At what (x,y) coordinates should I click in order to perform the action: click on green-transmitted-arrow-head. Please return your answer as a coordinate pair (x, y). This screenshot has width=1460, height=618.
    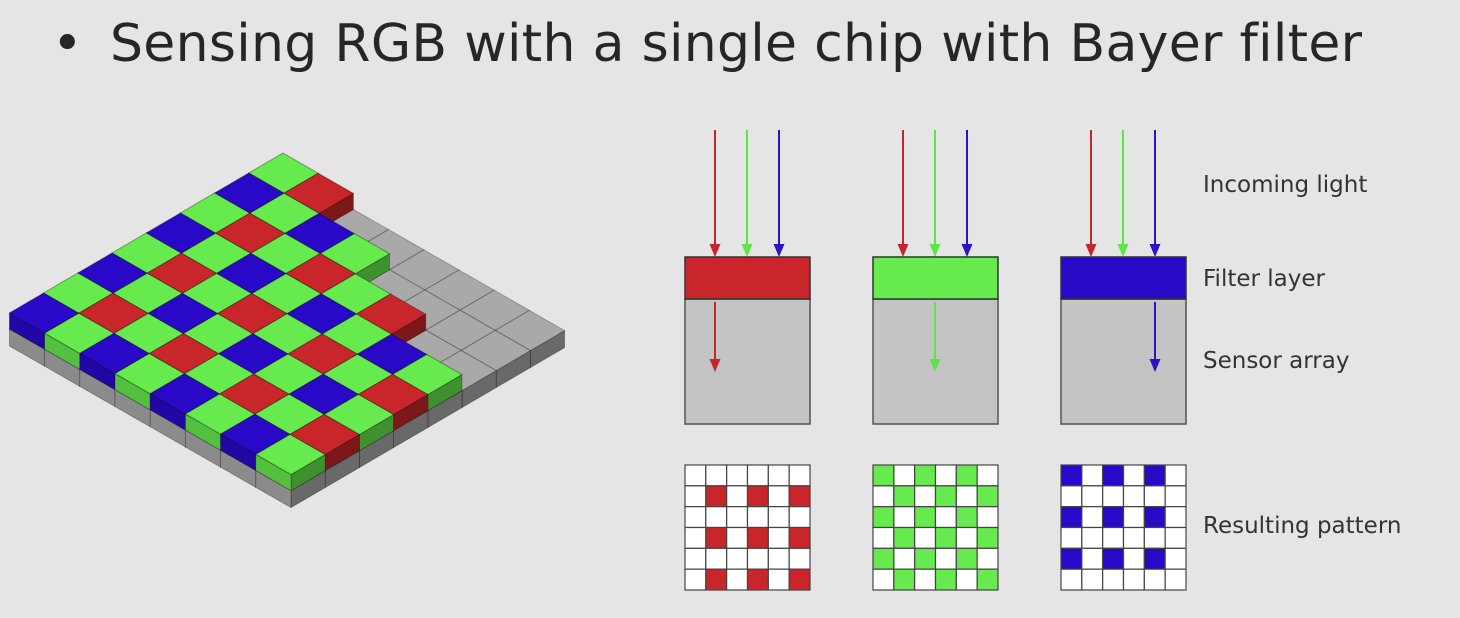
    Looking at the image, I should click on (935, 365).